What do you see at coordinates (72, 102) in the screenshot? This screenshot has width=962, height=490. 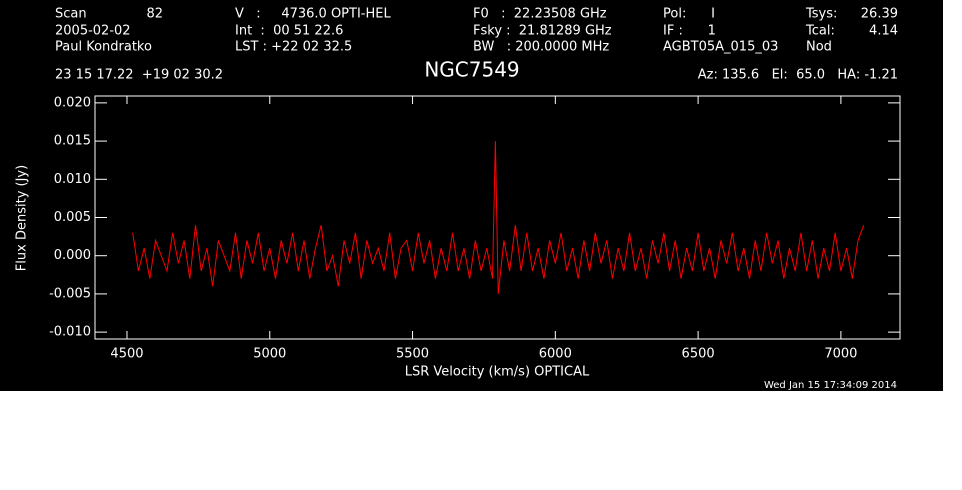 I see `y-tick-label: 0.020` at bounding box center [72, 102].